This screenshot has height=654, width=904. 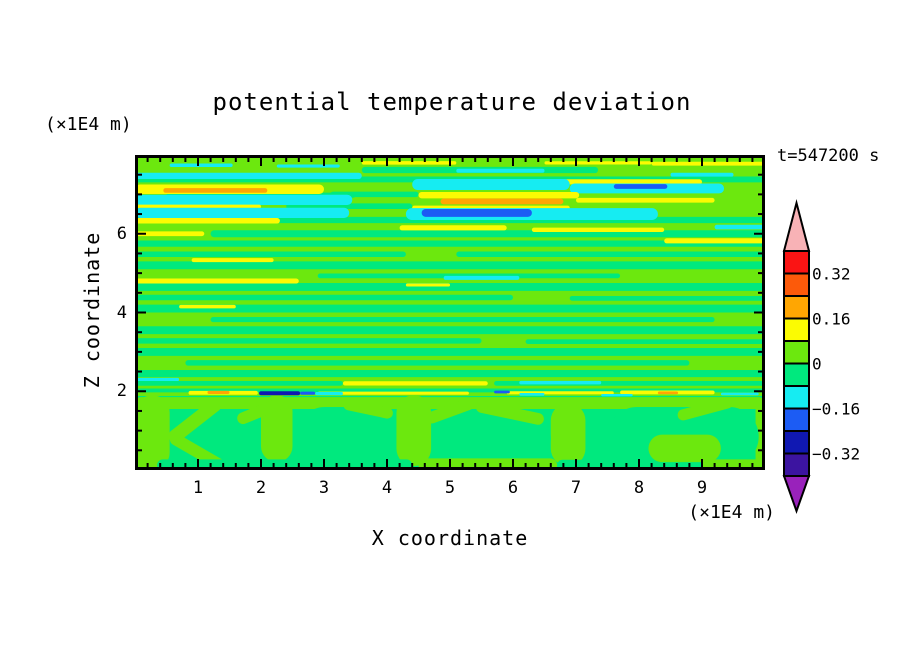 I want to click on z-axis-tick-labels: 2 4 6, so click(x=112, y=312).